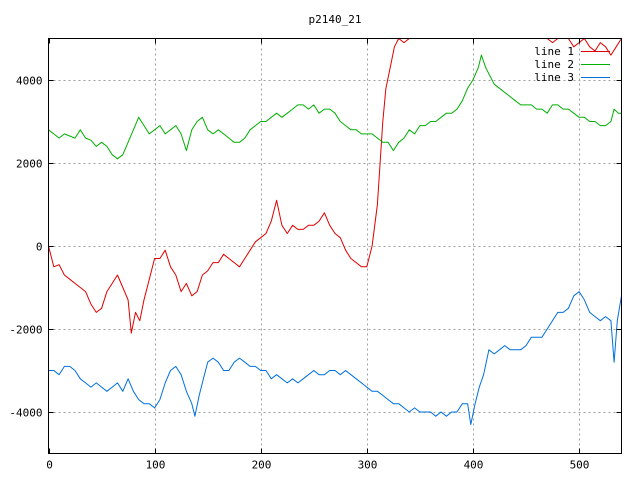 The height and width of the screenshot is (480, 640). Describe the element at coordinates (368, 465) in the screenshot. I see `x-tick-label: 300` at that location.